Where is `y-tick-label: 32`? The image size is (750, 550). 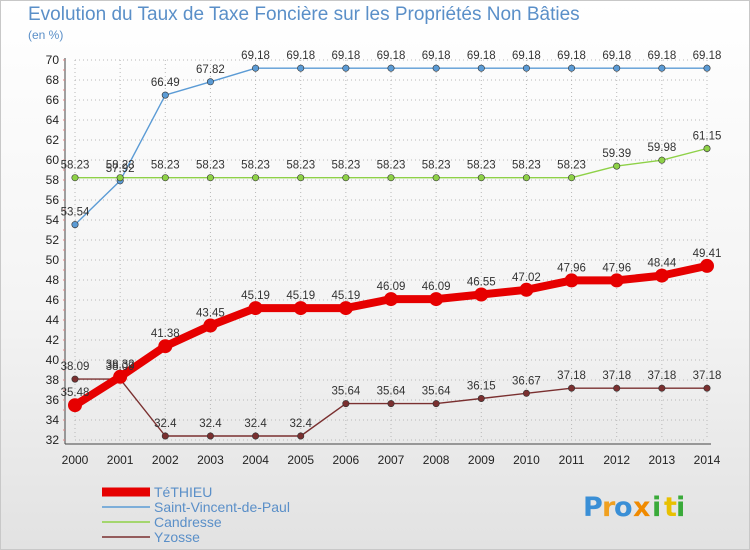
y-tick-label: 32 is located at coordinates (53, 440).